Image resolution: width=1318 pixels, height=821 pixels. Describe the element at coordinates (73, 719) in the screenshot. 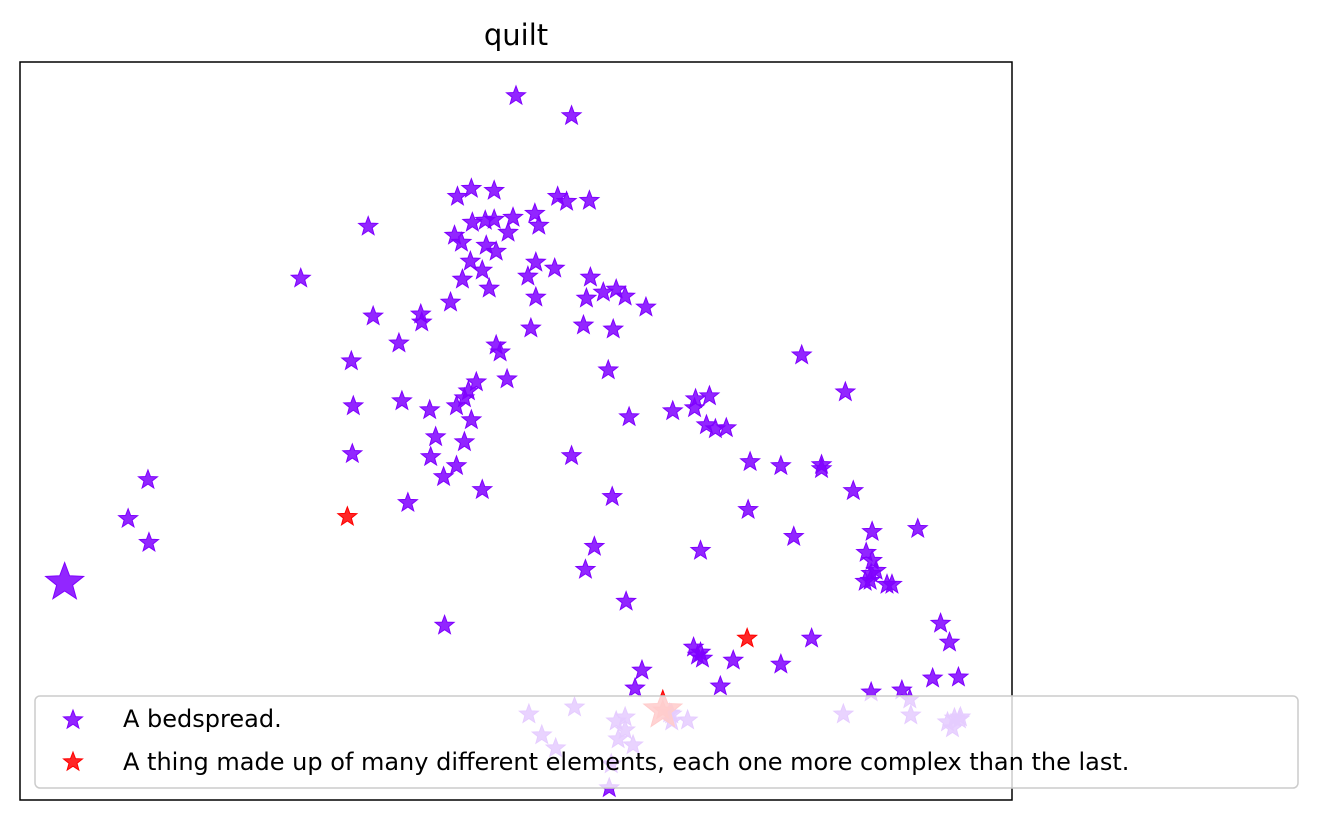

I see `legend-marker-bedspread` at that location.